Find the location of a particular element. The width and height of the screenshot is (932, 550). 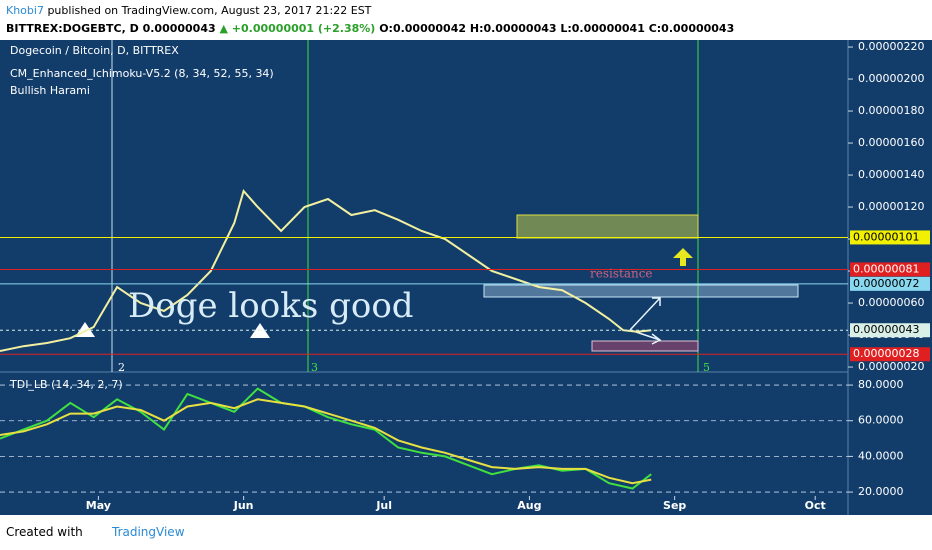

price: 0.00000043 is located at coordinates (179, 28).